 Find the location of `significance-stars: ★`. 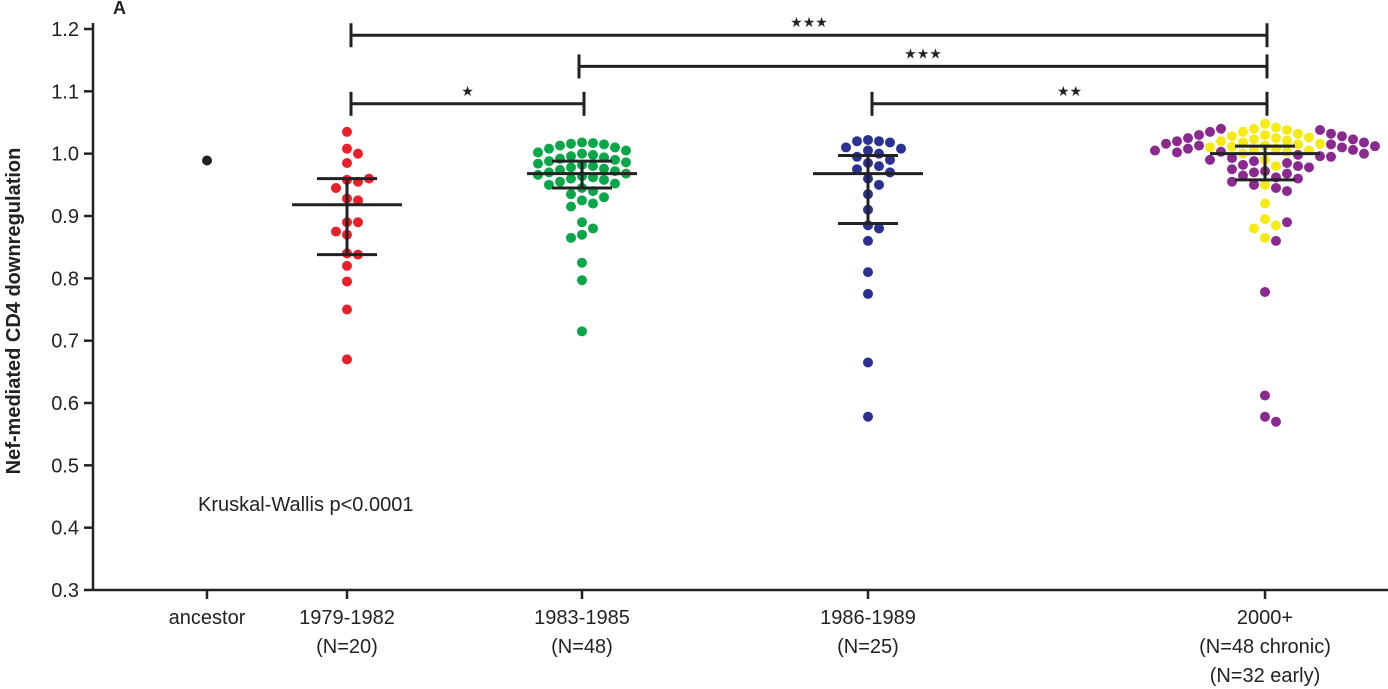

significance-stars: ★ is located at coordinates (467, 92).